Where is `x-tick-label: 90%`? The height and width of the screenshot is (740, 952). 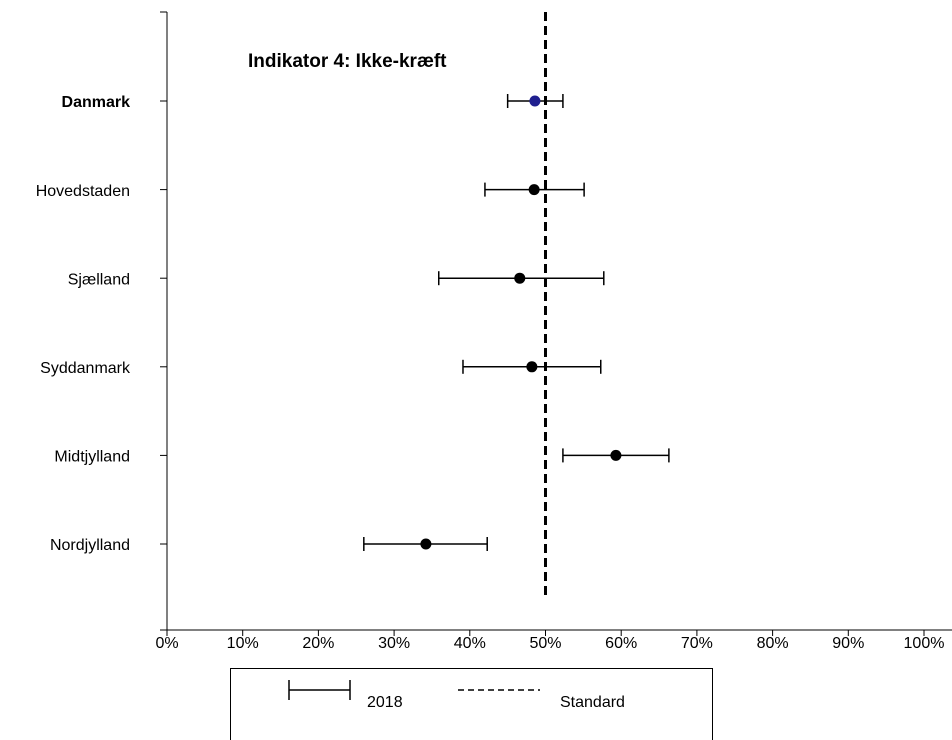
x-tick-label: 90% is located at coordinates (848, 643).